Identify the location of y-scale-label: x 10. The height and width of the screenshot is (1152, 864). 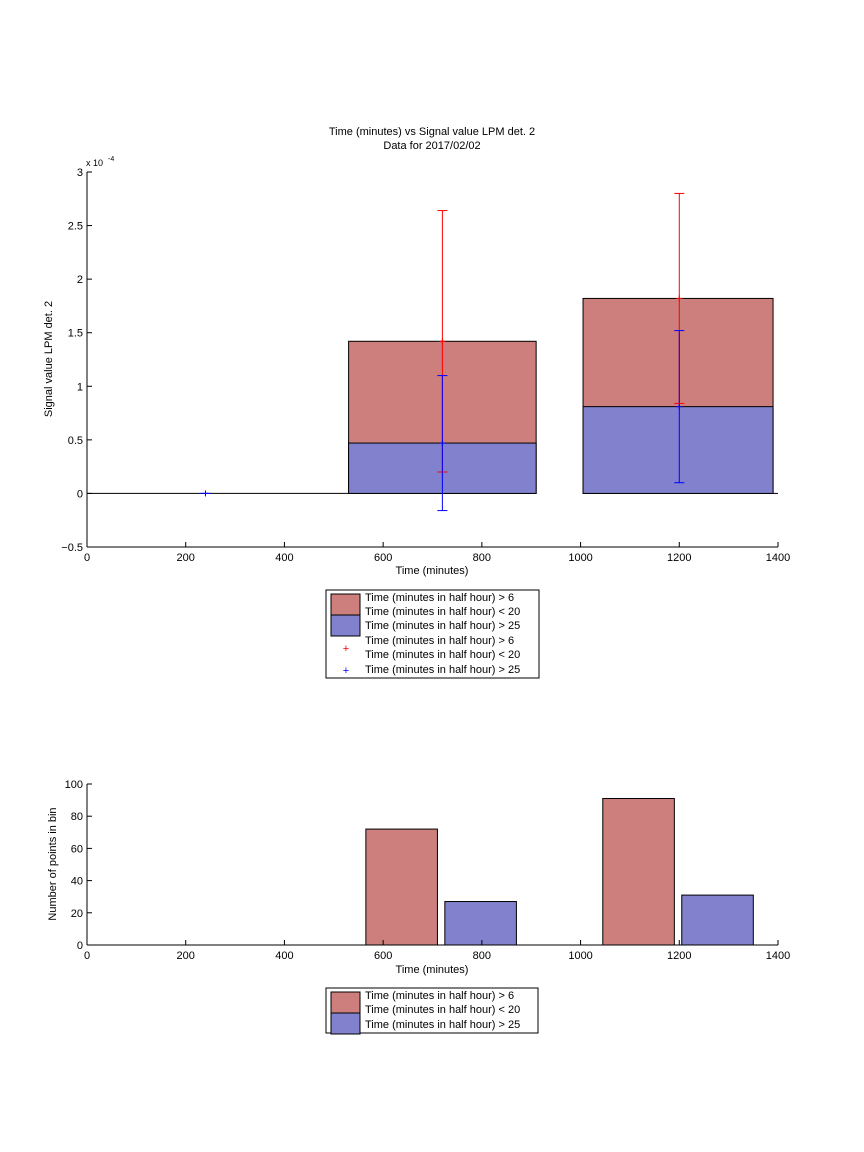
(94, 163).